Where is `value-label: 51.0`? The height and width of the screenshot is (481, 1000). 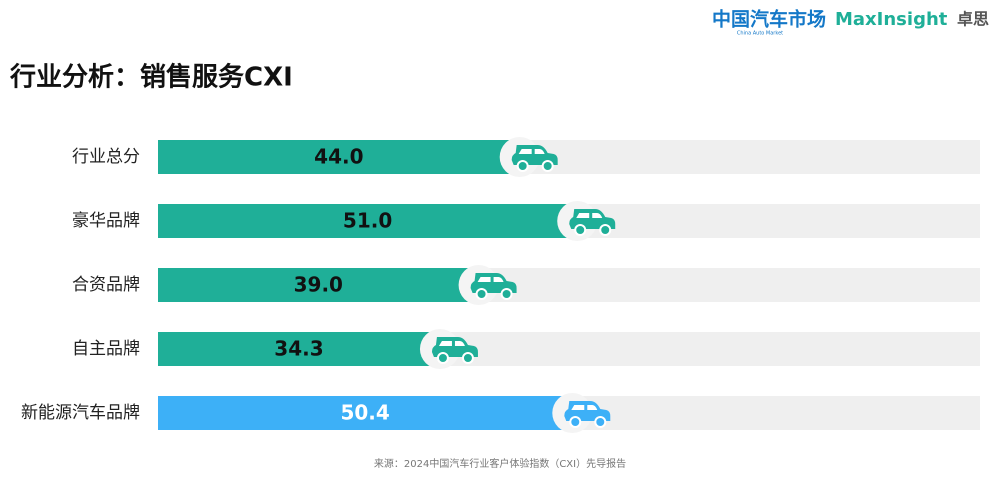 value-label: 51.0 is located at coordinates (367, 221).